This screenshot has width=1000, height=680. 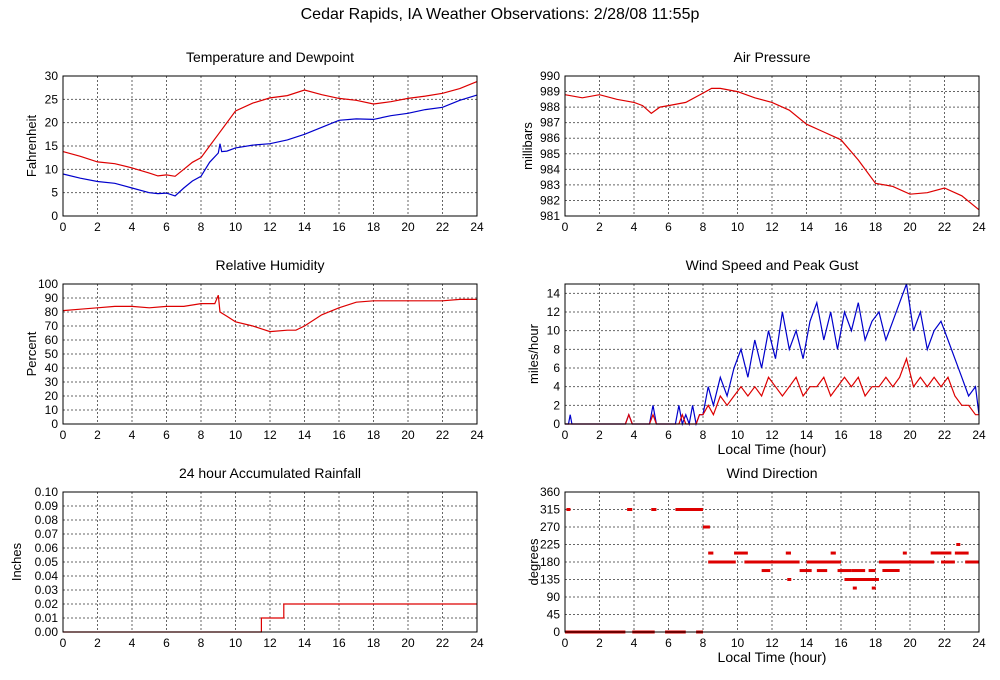 I want to click on pressure-xtick-label: 10, so click(x=738, y=227).